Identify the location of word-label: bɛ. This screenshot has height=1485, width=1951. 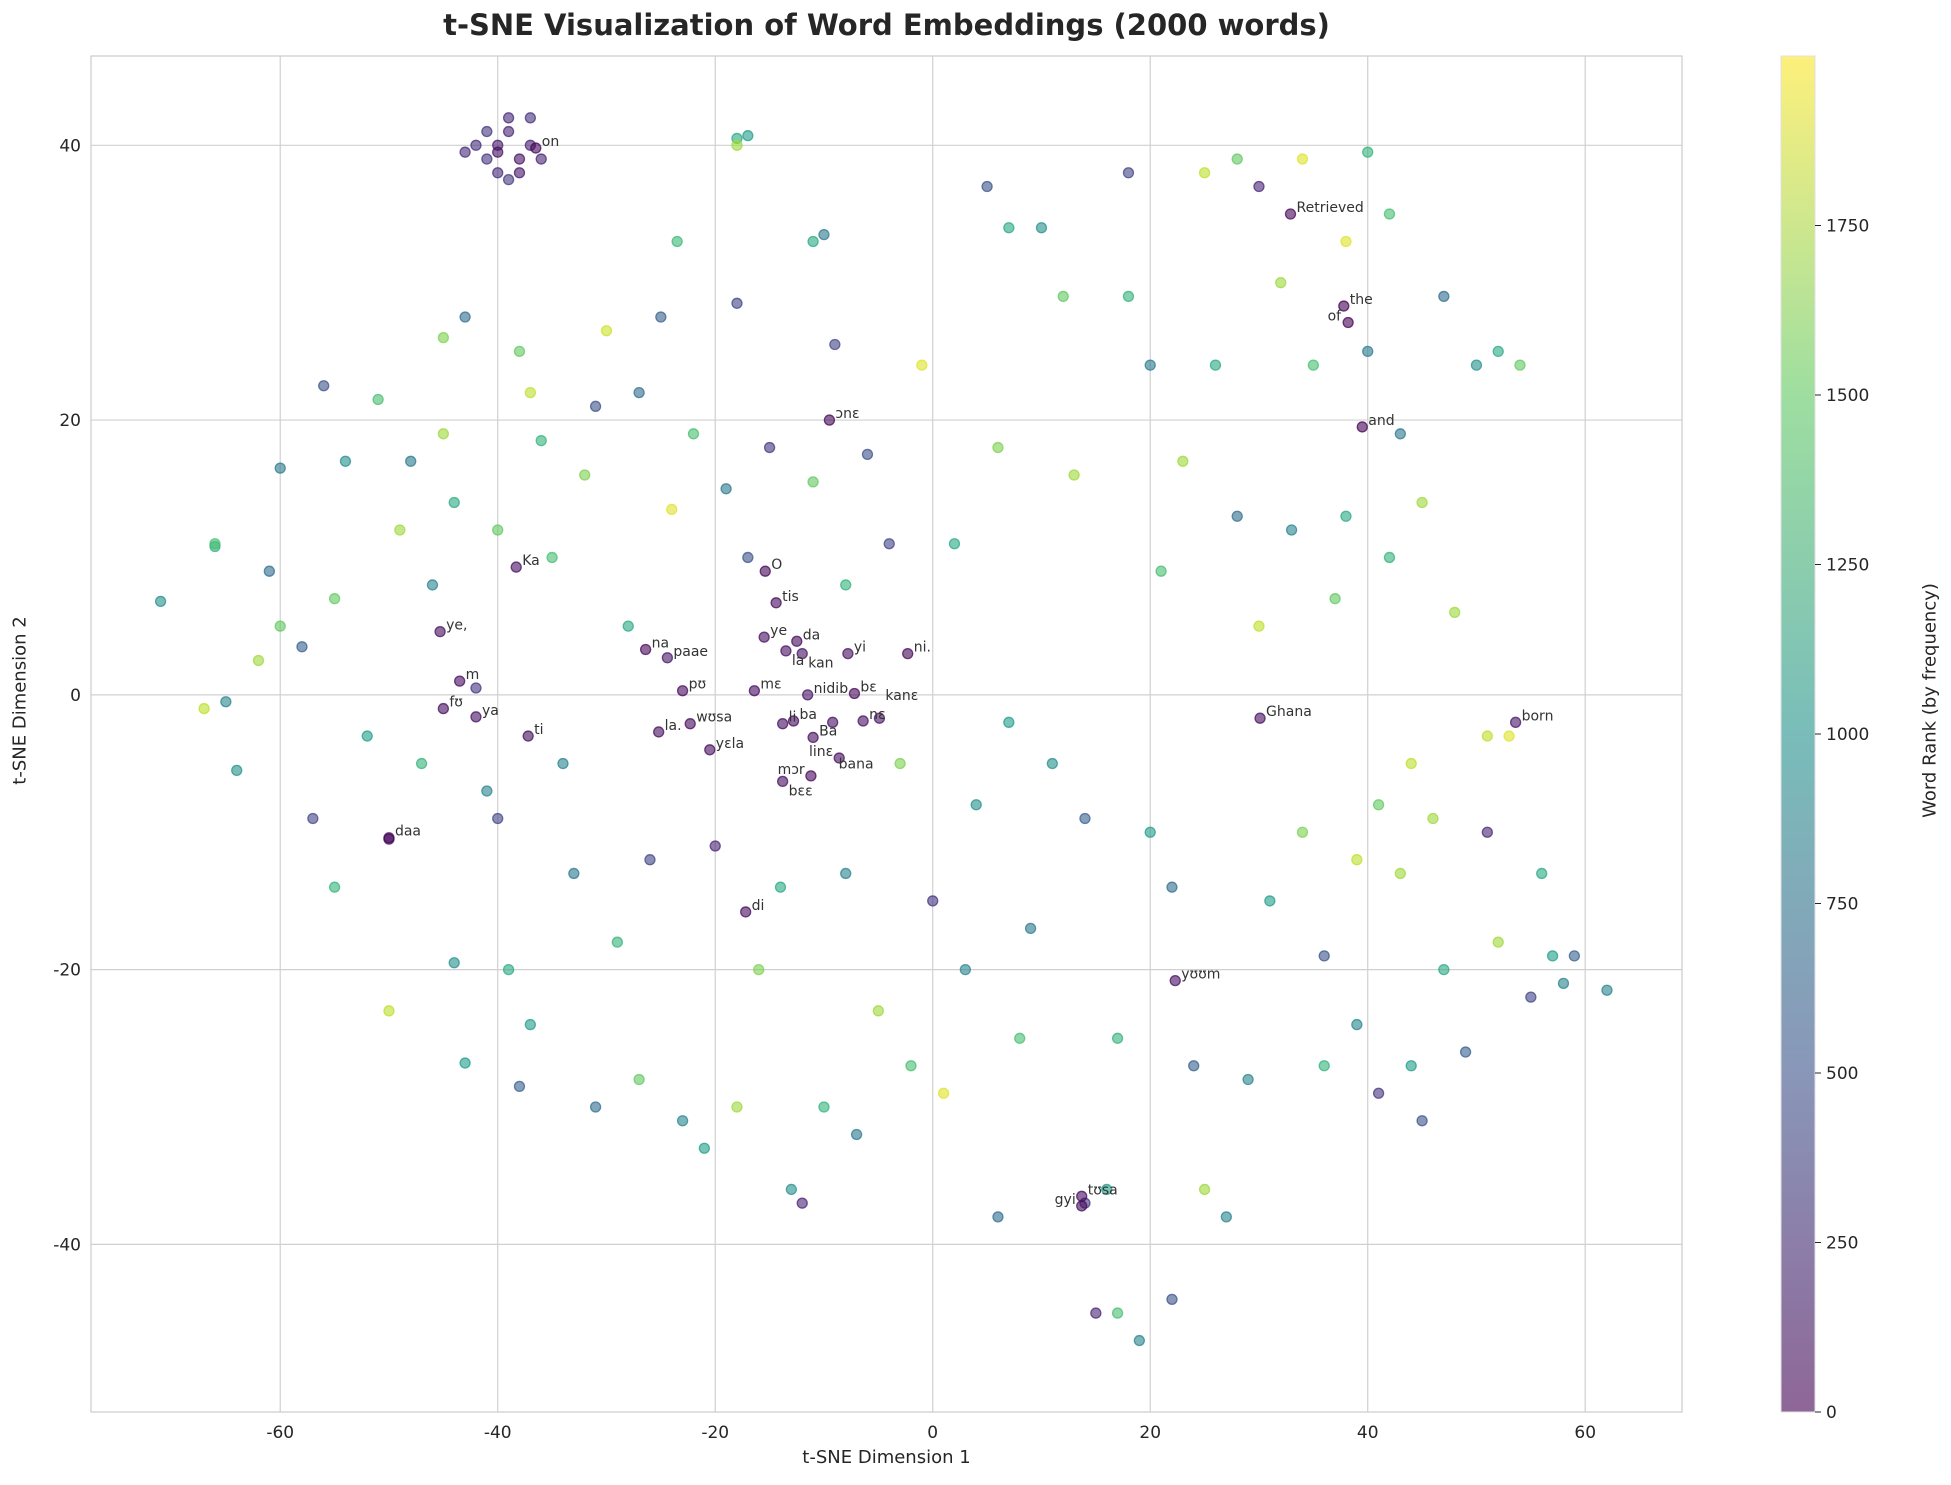
(868, 687).